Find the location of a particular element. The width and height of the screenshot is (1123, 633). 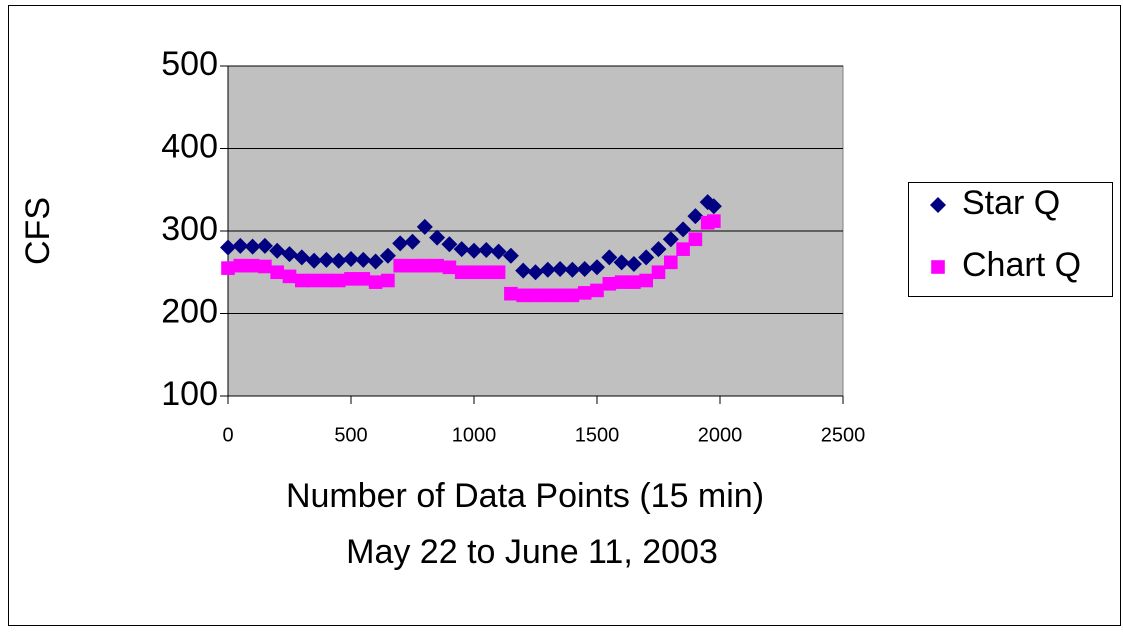

x-tick-label: 1000 is located at coordinates (474, 435).